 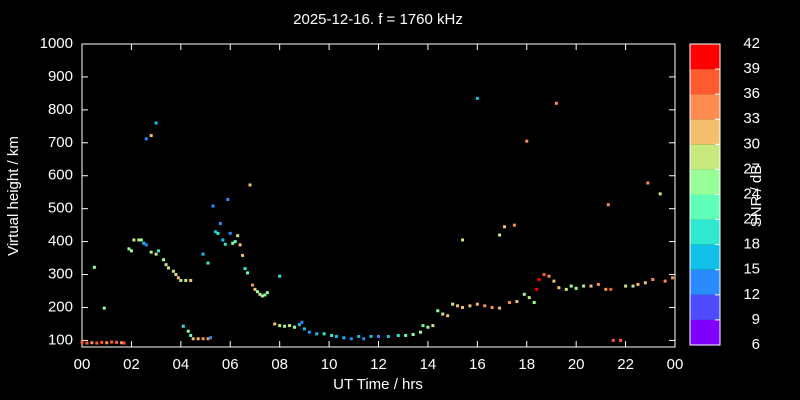 I want to click on colorbar-label: SNR / dB, so click(x=756, y=196).